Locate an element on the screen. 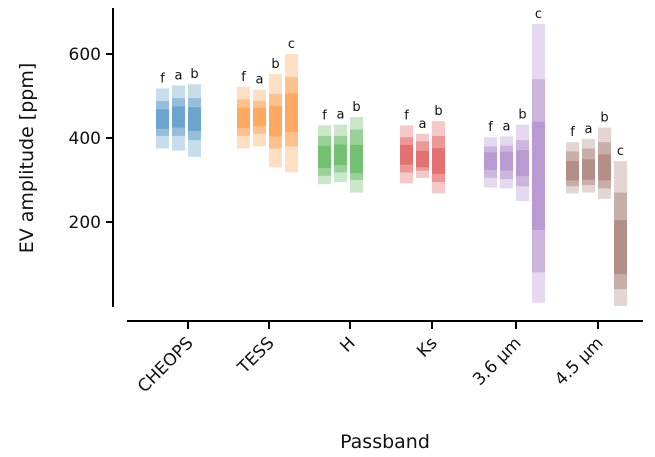 The width and height of the screenshot is (655, 457). bar-group: fab is located at coordinates (422, 149).